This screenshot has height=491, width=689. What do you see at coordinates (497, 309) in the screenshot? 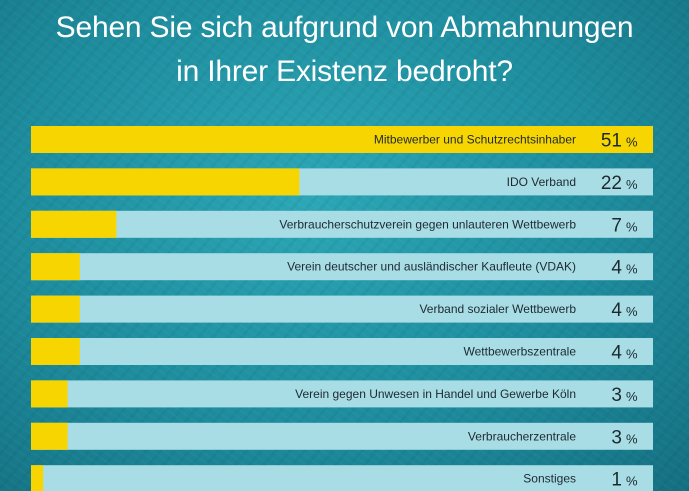
I see `bar-label: Verband sozialer Wettbewerb` at bounding box center [497, 309].